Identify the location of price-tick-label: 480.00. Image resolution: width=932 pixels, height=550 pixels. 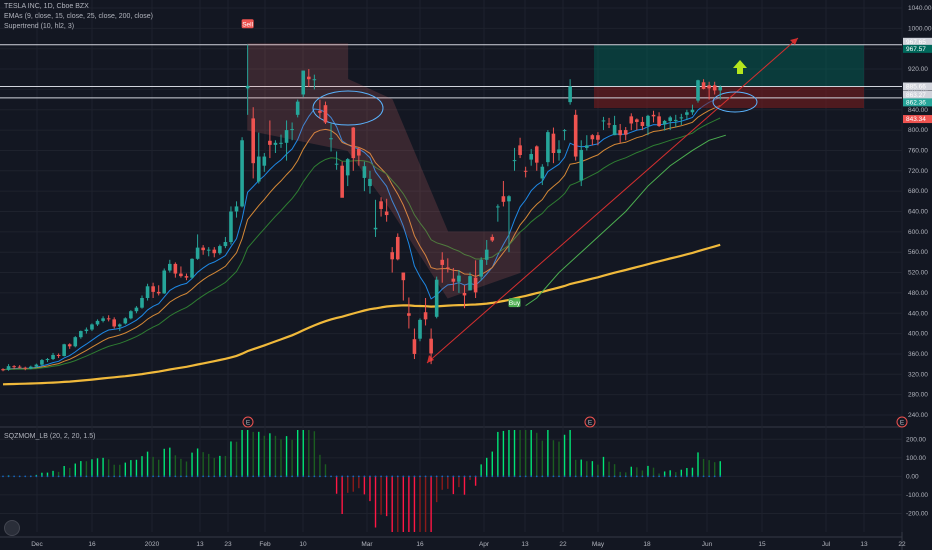
(918, 293).